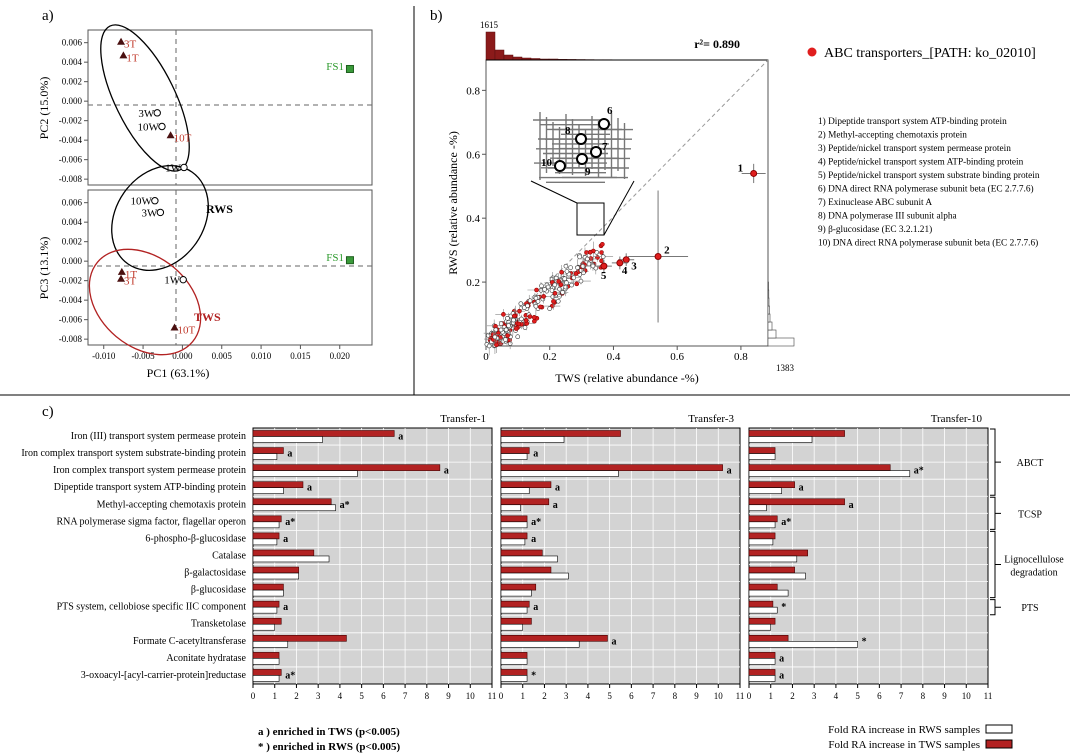 Image resolution: width=1070 pixels, height=756 pixels. Describe the element at coordinates (605, 147) in the screenshot. I see `inset-point-label: 7` at that location.